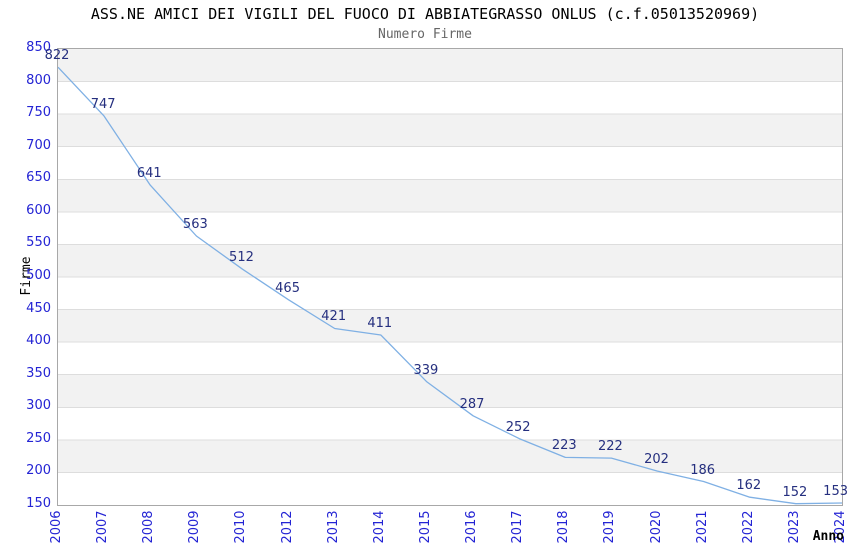  I want to click on y-tick-label: 400, so click(38, 341).